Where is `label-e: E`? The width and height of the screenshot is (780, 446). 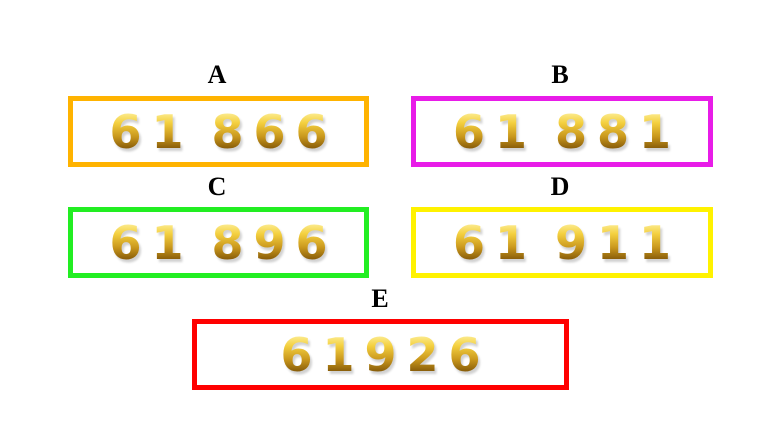
label-e: E is located at coordinates (380, 298).